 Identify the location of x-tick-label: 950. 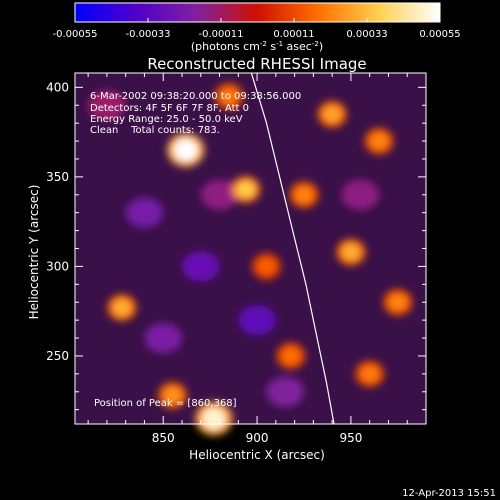
(350, 438).